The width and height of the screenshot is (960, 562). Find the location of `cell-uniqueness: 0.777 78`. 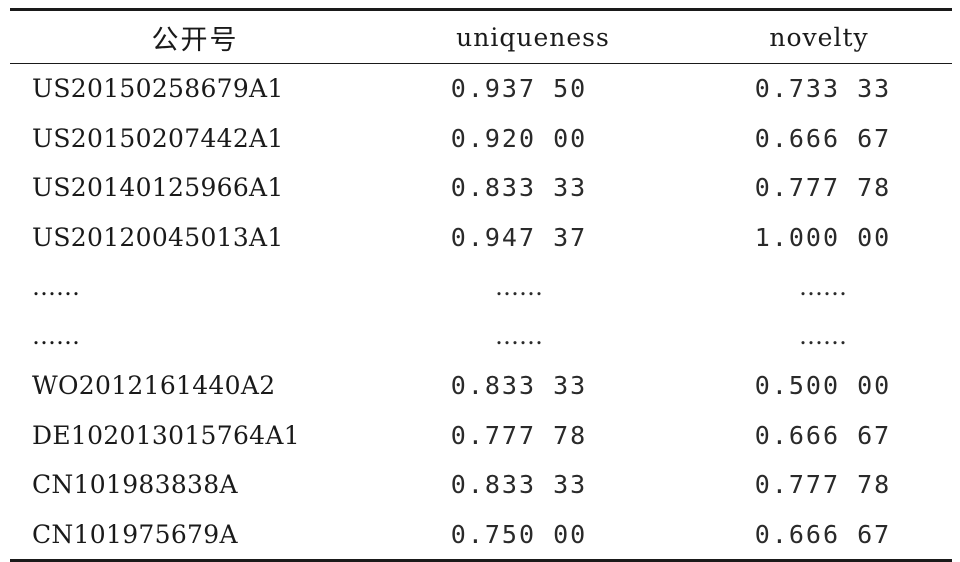

cell-uniqueness: 0.777 78 is located at coordinates (519, 435).